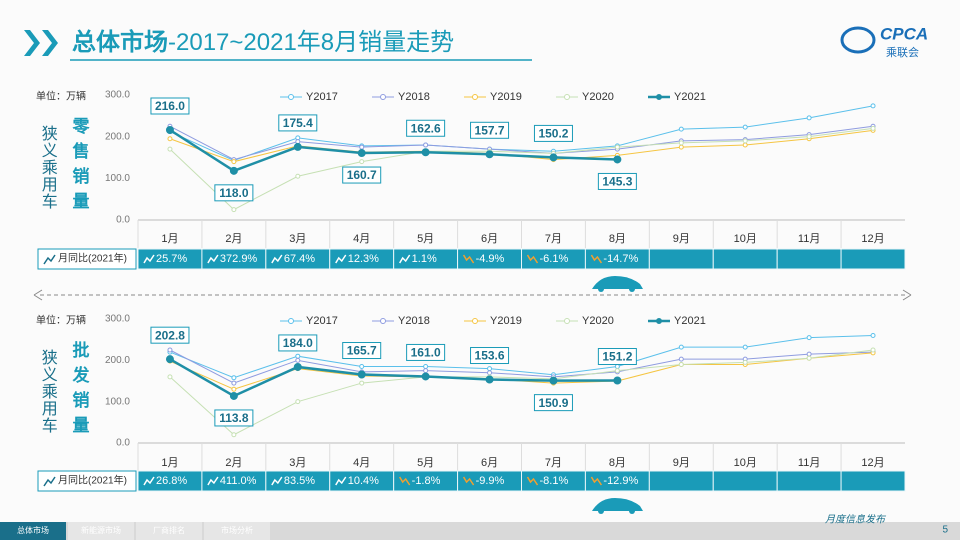  I want to click on x-tick-label: 9月, so click(681, 239).